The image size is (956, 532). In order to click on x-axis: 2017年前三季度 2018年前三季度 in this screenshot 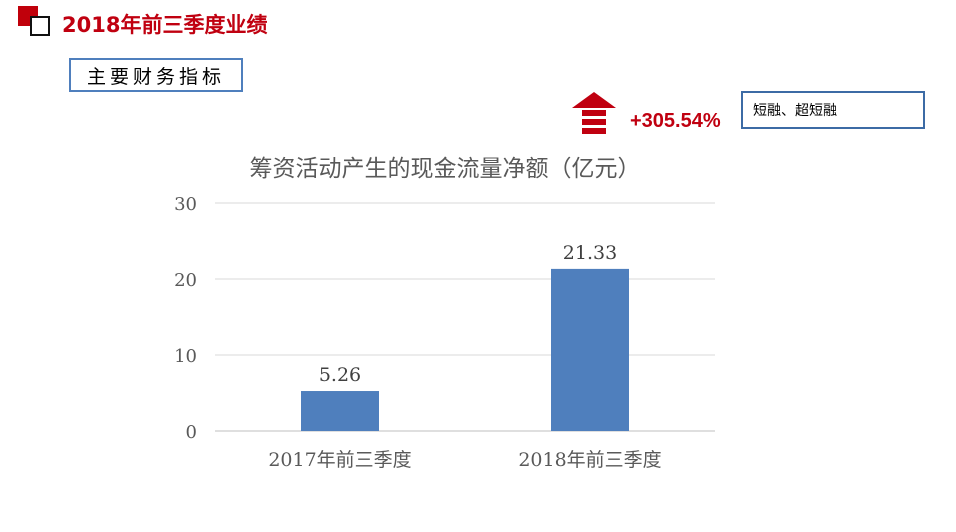, I will do `click(464, 460)`.